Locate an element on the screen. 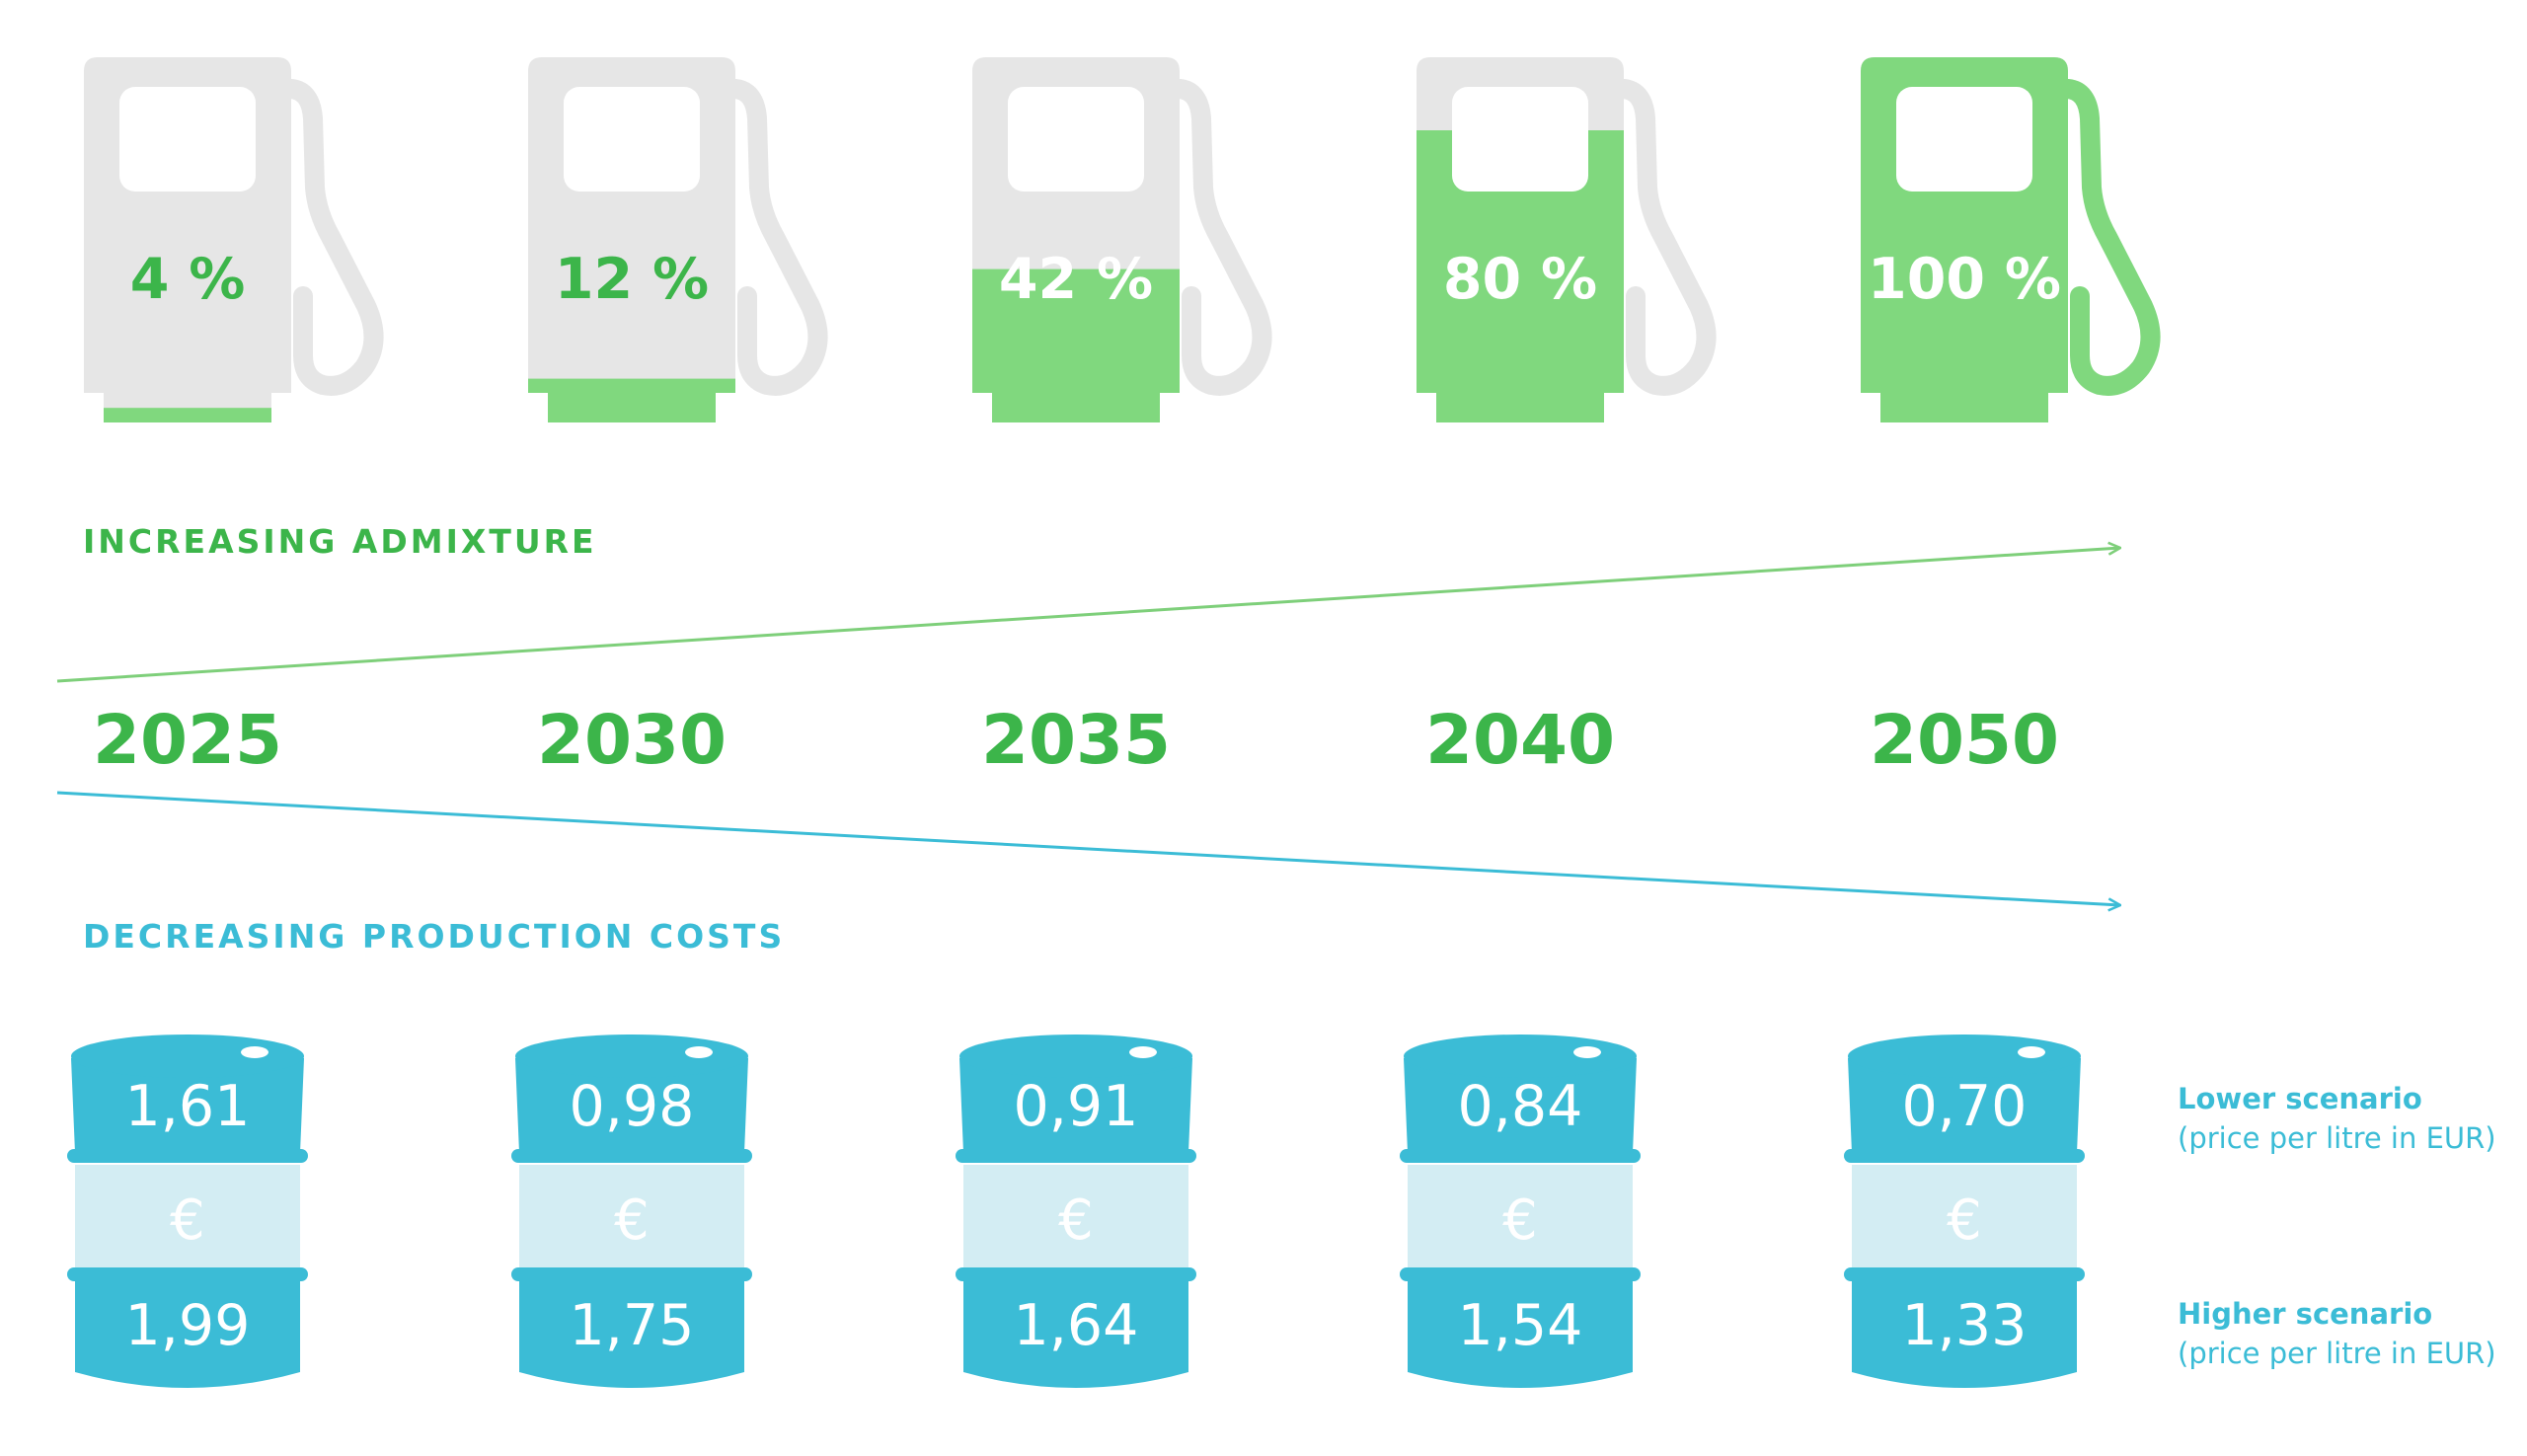  barrel: 1,61 €1,99 is located at coordinates (187, 1211).